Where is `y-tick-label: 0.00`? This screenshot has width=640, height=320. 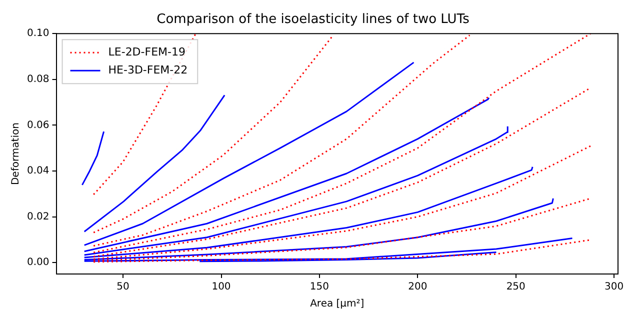 y-tick-label: 0.00 is located at coordinates (38, 262).